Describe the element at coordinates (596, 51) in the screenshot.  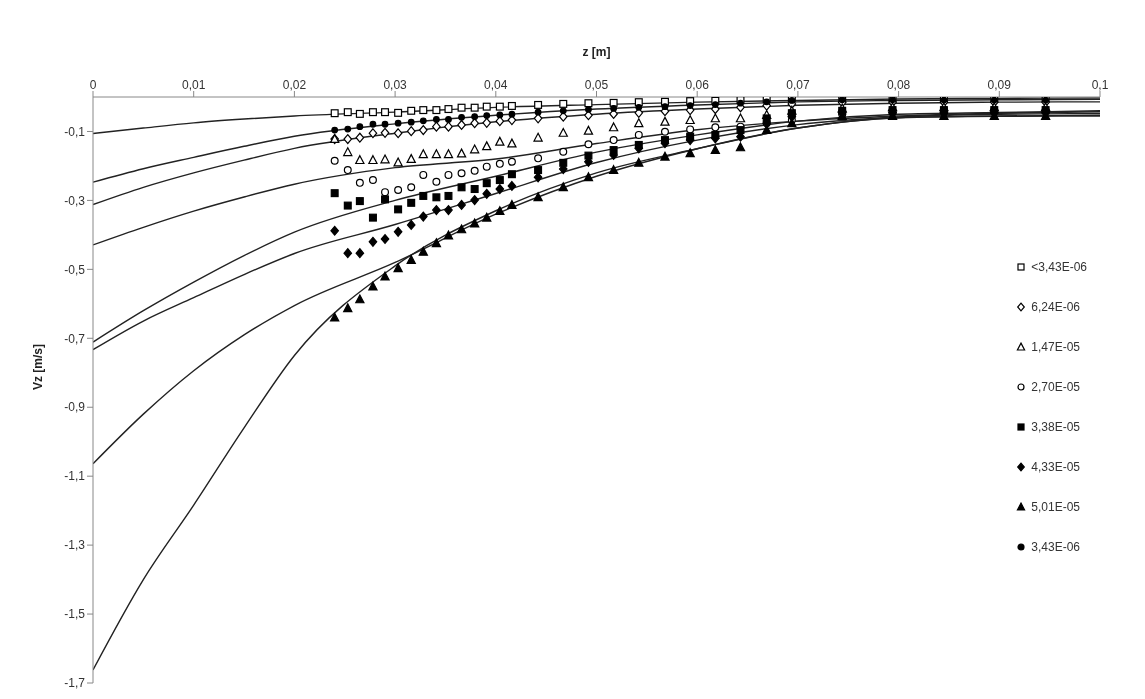
I see `x-axis-title: z [m]` at that location.